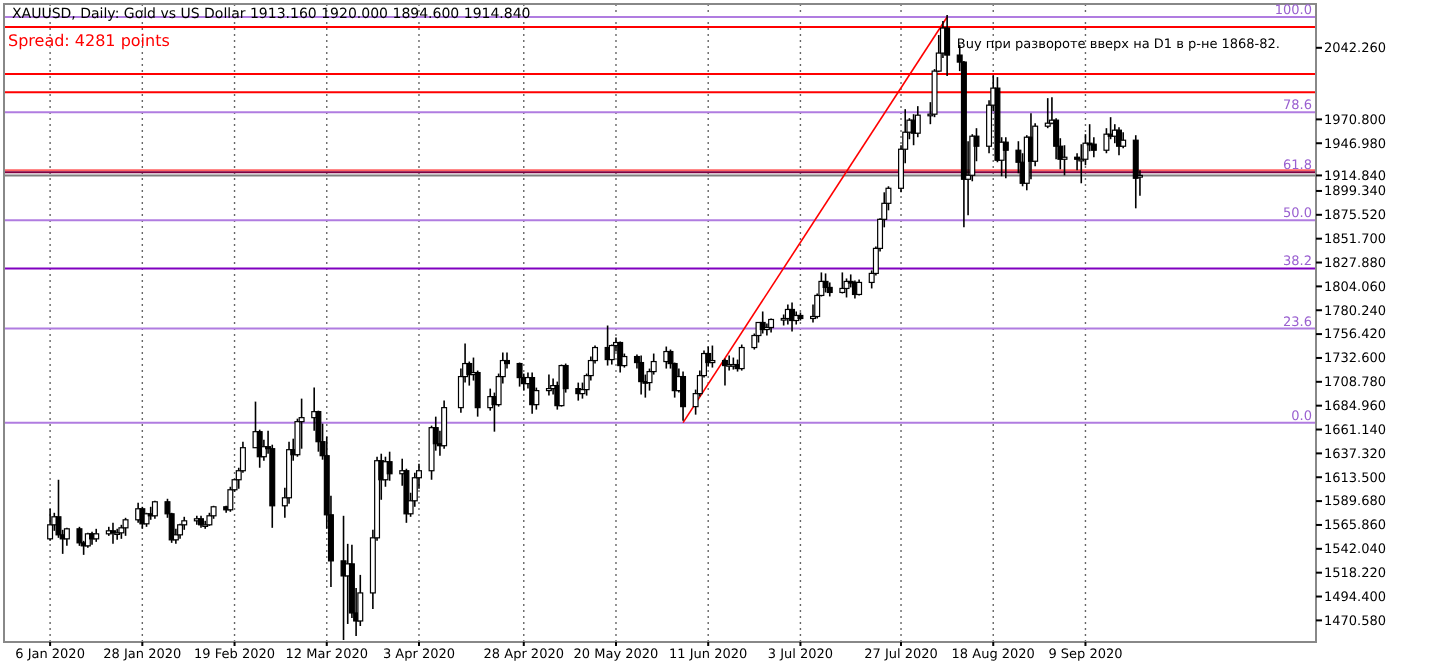 Image resolution: width=1440 pixels, height=662 pixels. I want to click on annotation: Spread: 4281 points, so click(89, 41).